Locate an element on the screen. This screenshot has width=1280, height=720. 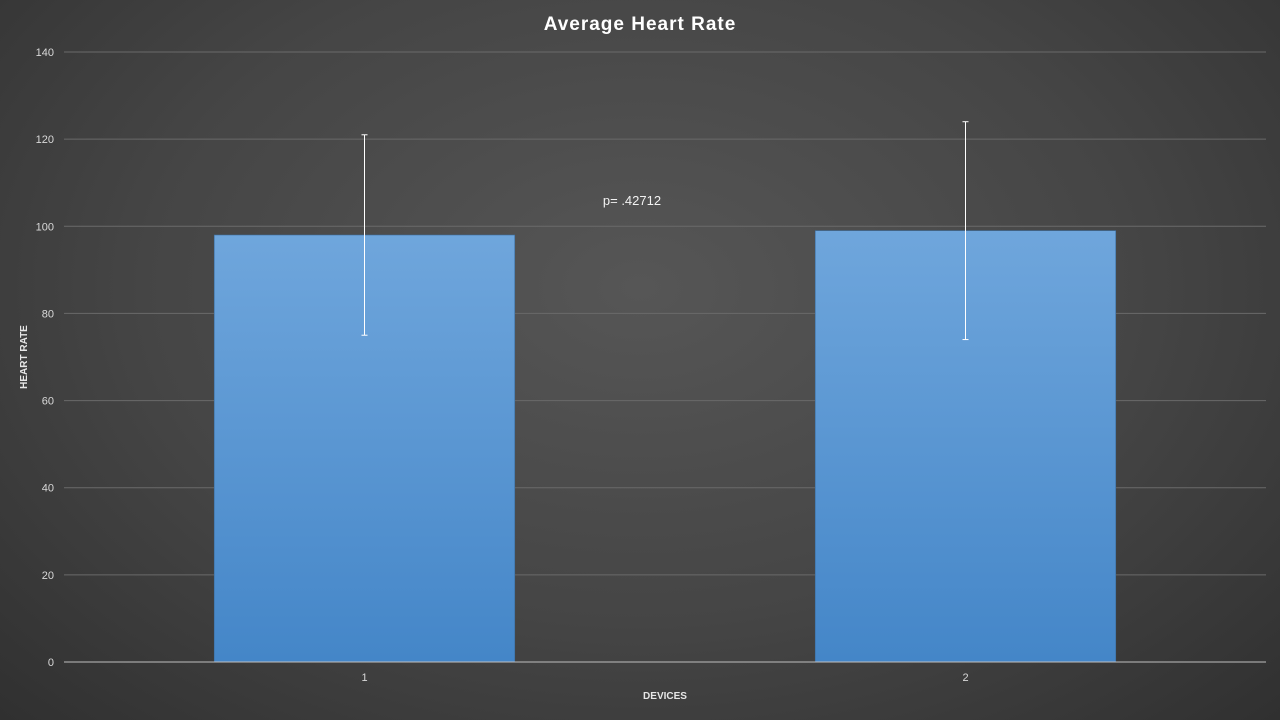
chart-title: Average Heart Rate is located at coordinates (640, 24).